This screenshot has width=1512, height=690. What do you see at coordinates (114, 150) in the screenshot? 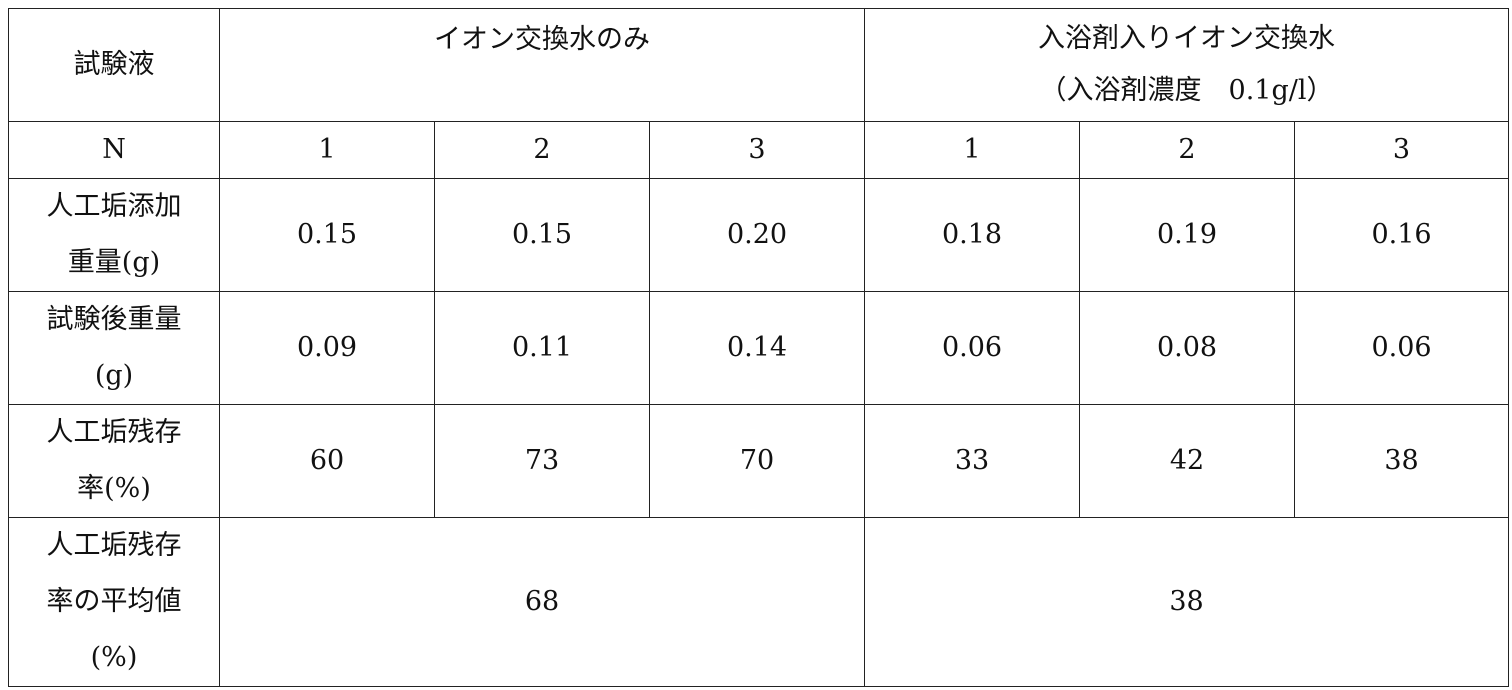
I see `n-label: N` at bounding box center [114, 150].